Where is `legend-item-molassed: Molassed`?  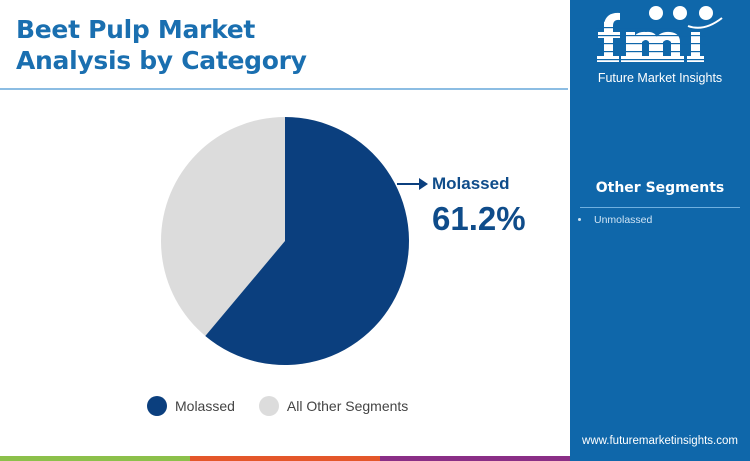
legend-item-molassed: Molassed is located at coordinates (191, 406).